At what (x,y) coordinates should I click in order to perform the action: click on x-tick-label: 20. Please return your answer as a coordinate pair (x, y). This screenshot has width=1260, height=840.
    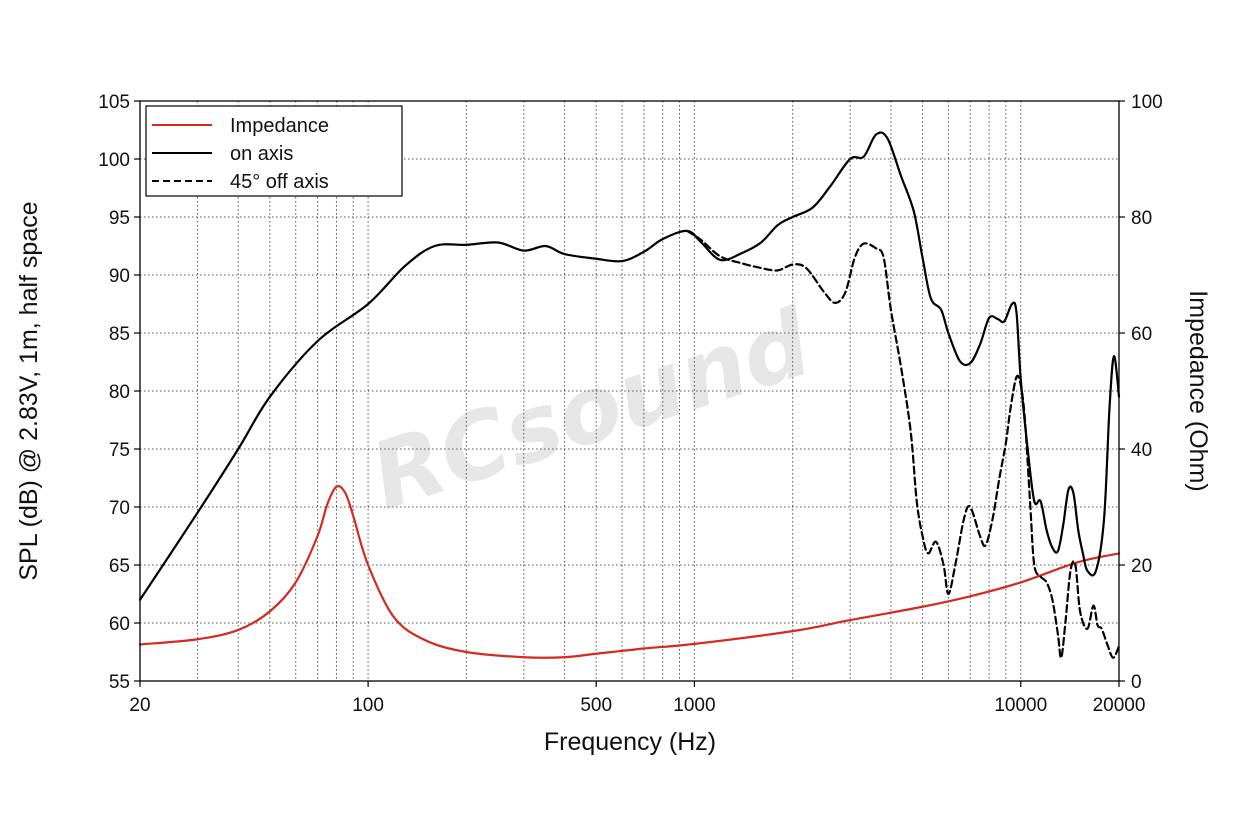
    Looking at the image, I should click on (139, 705).